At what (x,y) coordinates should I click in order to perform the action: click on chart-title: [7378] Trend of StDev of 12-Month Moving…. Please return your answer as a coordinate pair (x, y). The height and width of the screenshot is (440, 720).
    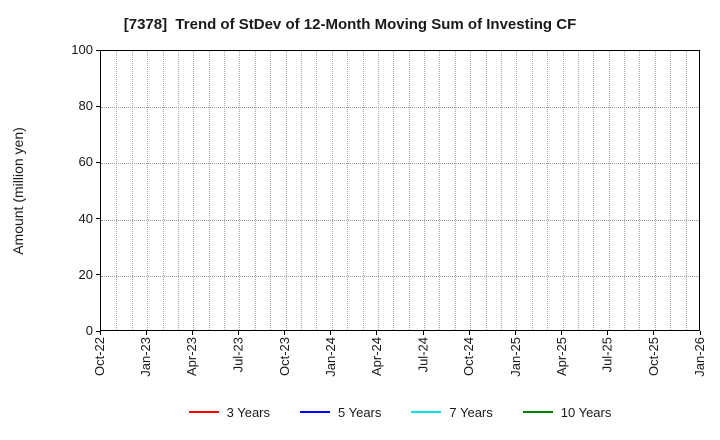
    Looking at the image, I should click on (350, 24).